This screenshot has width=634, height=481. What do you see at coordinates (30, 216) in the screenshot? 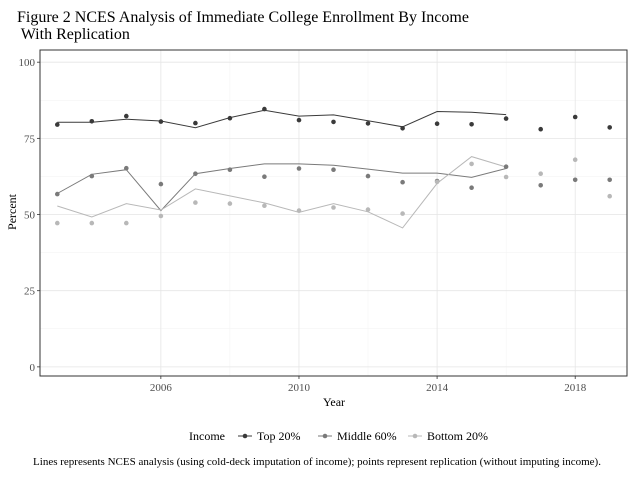
I see `y-tick-label: 50` at bounding box center [30, 216].